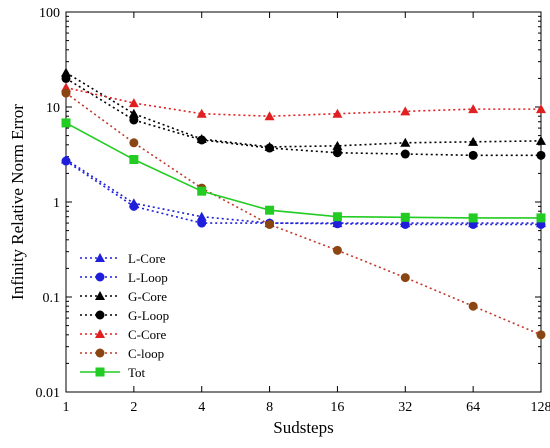 Image resolution: width=550 pixels, height=448 pixels. What do you see at coordinates (147, 334) in the screenshot?
I see `legend-label: C-Core` at bounding box center [147, 334].